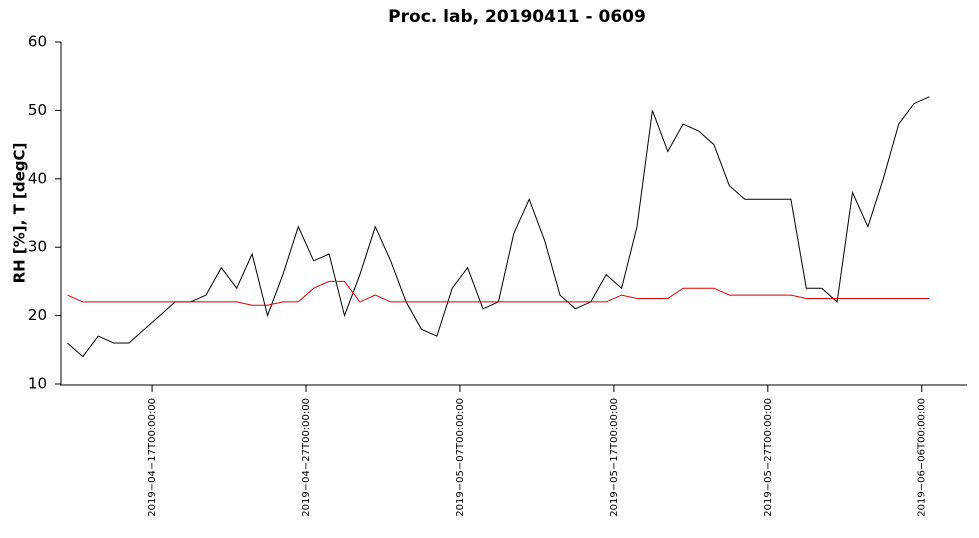  Describe the element at coordinates (152, 457) in the screenshot. I see `x-tick-label: 2019−04−17T00:00:00` at that location.